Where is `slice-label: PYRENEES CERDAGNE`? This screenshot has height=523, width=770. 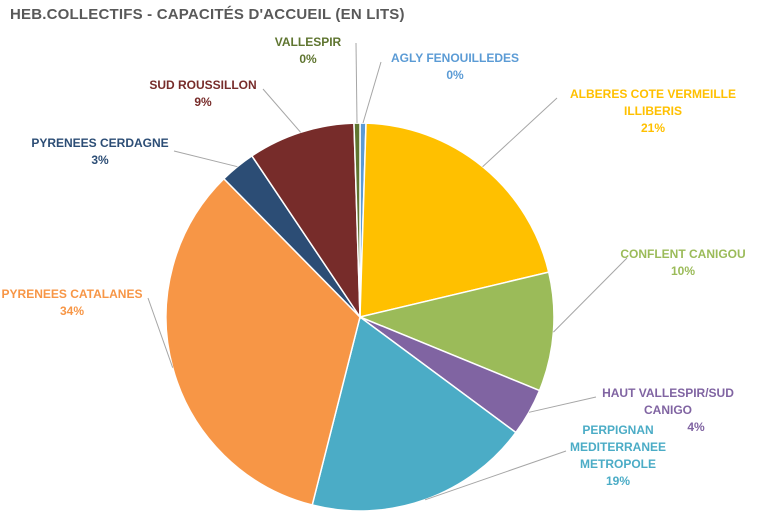
slice-label: PYRENEES CERDAGNE is located at coordinates (99, 143).